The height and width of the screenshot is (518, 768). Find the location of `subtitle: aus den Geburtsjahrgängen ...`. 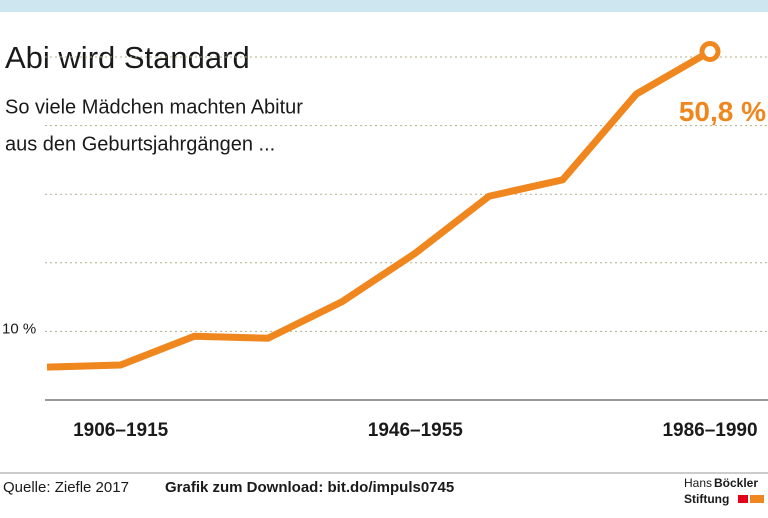

subtitle: aus den Geburtsjahrgängen ... is located at coordinates (140, 144).